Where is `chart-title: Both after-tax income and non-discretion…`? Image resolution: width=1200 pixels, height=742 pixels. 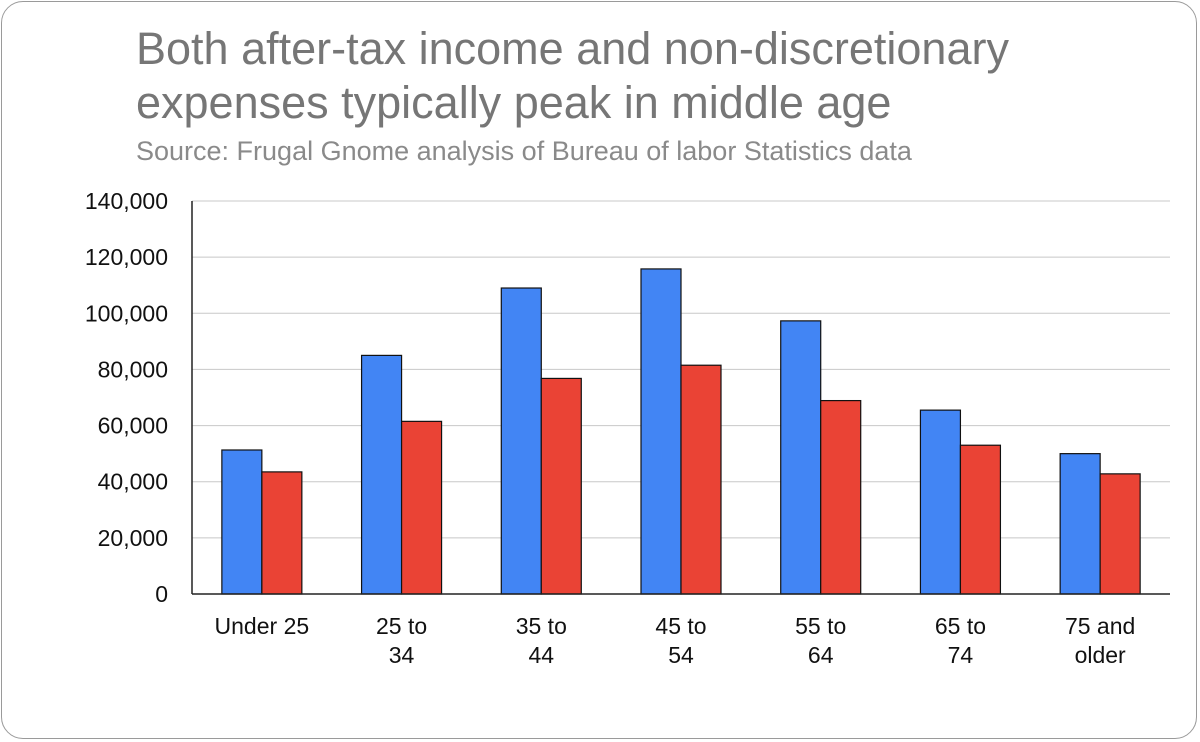 chart-title: Both after-tax income and non-discretion… is located at coordinates (572, 75).